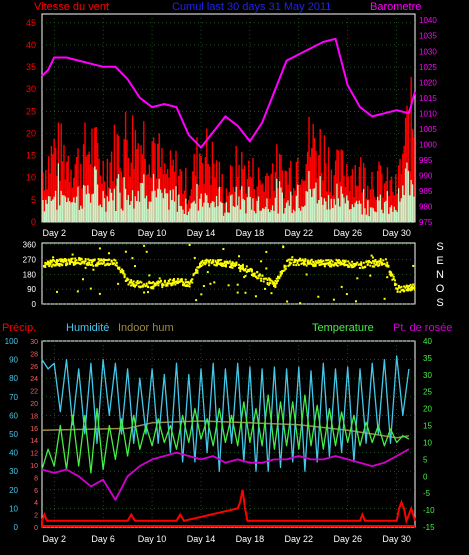 The image size is (469, 555). Describe the element at coordinates (34, 429) in the screenshot. I see `precip-tick-label: 16` at that location.